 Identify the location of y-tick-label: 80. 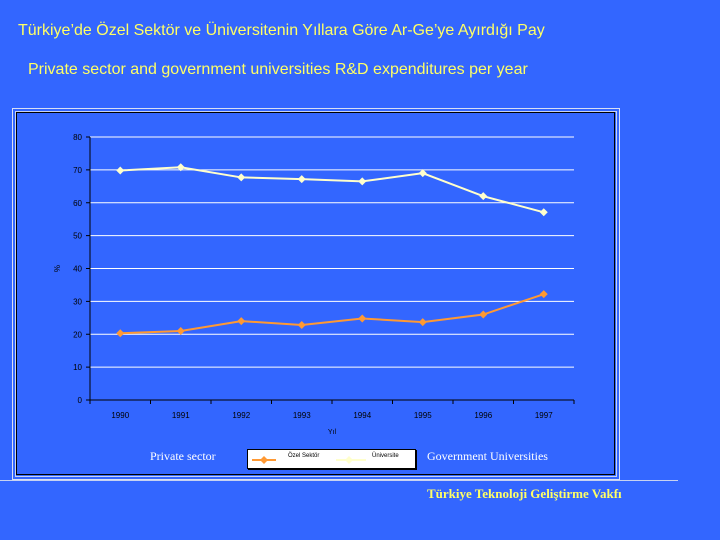
(77, 137).